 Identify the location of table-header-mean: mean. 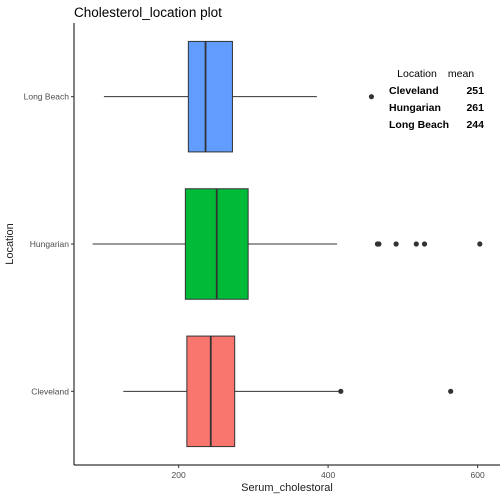
(461, 74).